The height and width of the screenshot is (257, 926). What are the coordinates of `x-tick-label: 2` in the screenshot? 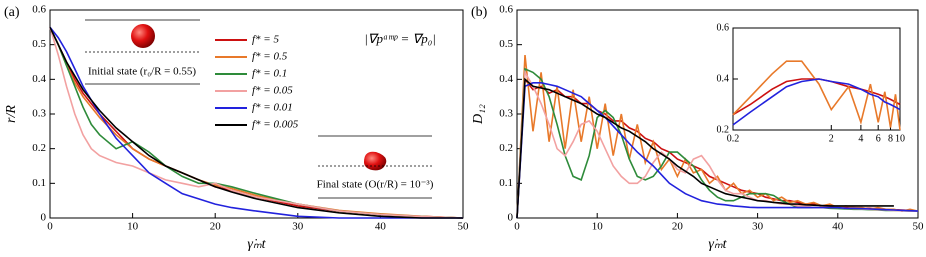 It's located at (831, 138).